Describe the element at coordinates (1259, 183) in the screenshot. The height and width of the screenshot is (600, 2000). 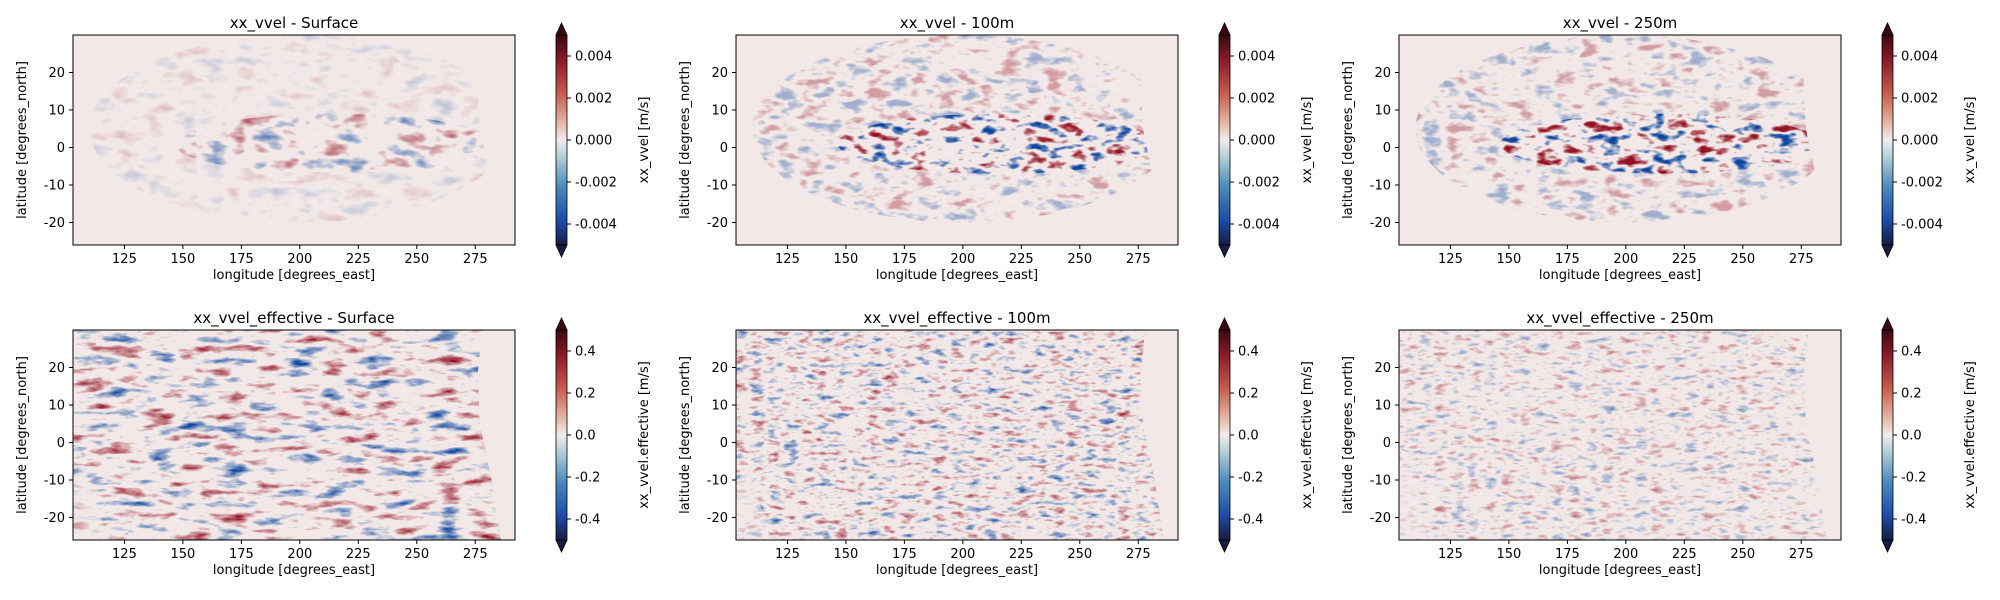
I see `colorbar-tick-label: -0.002` at that location.